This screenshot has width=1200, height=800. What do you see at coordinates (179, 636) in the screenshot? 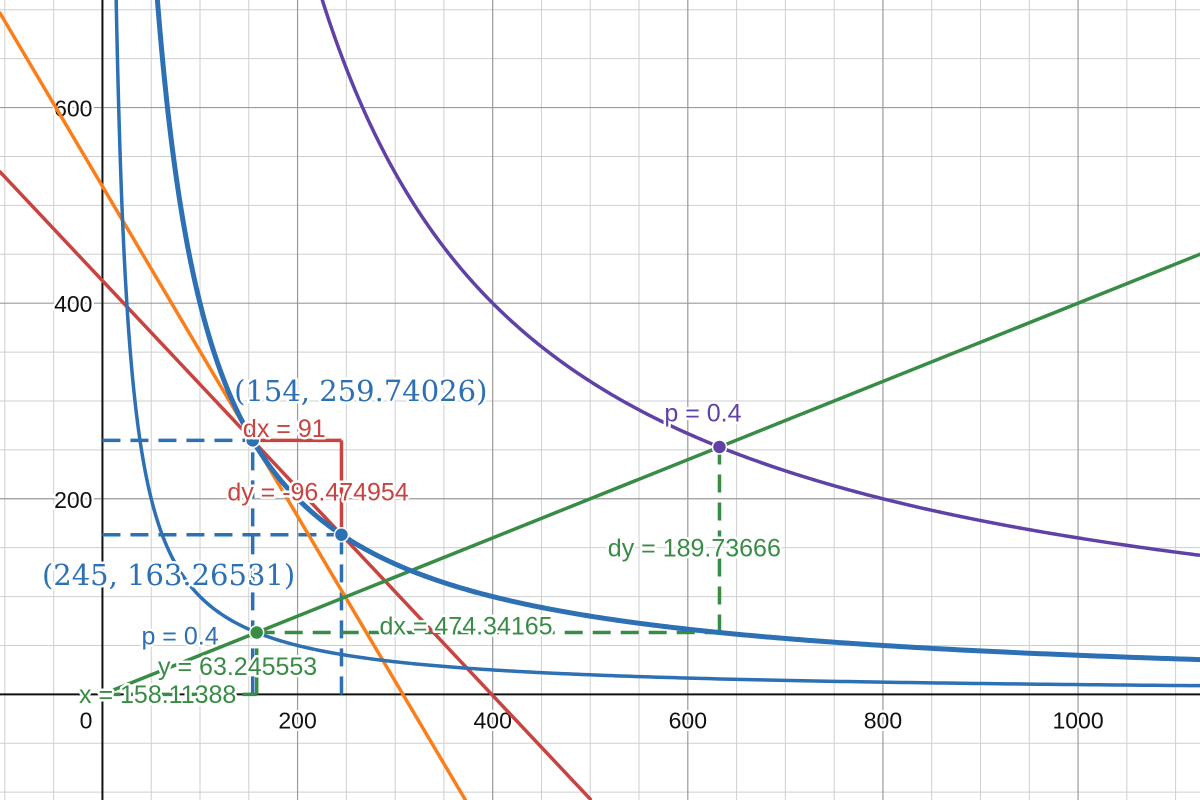
I see `label-p-blue: p = 0.4` at bounding box center [179, 636].